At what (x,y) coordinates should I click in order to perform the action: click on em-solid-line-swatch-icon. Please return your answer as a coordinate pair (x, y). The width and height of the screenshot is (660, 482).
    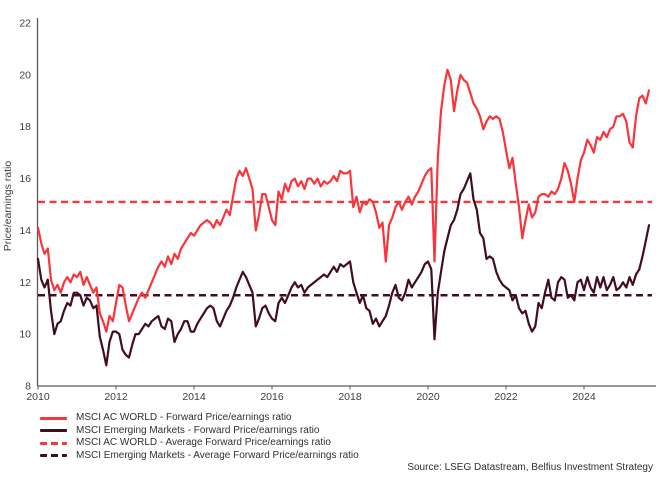
    Looking at the image, I should click on (53, 431).